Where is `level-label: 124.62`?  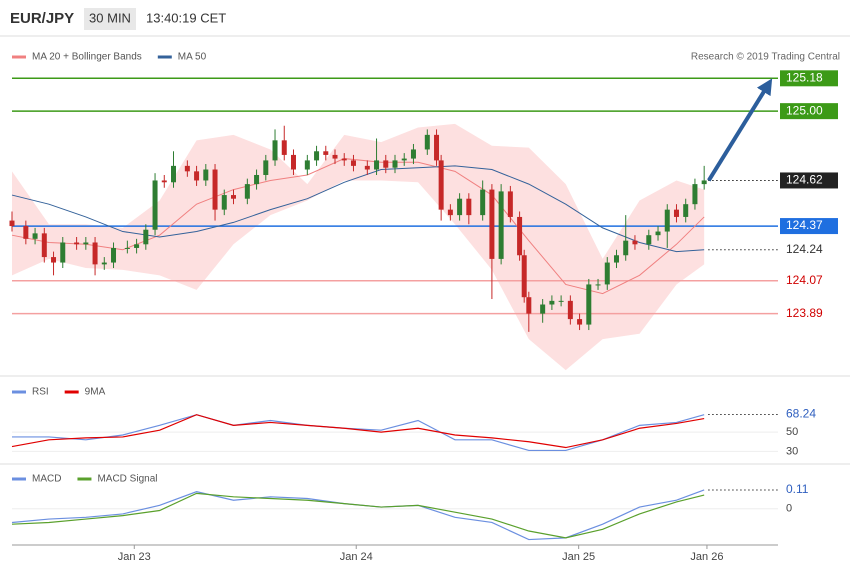
level-label: 124.62 is located at coordinates (804, 180).